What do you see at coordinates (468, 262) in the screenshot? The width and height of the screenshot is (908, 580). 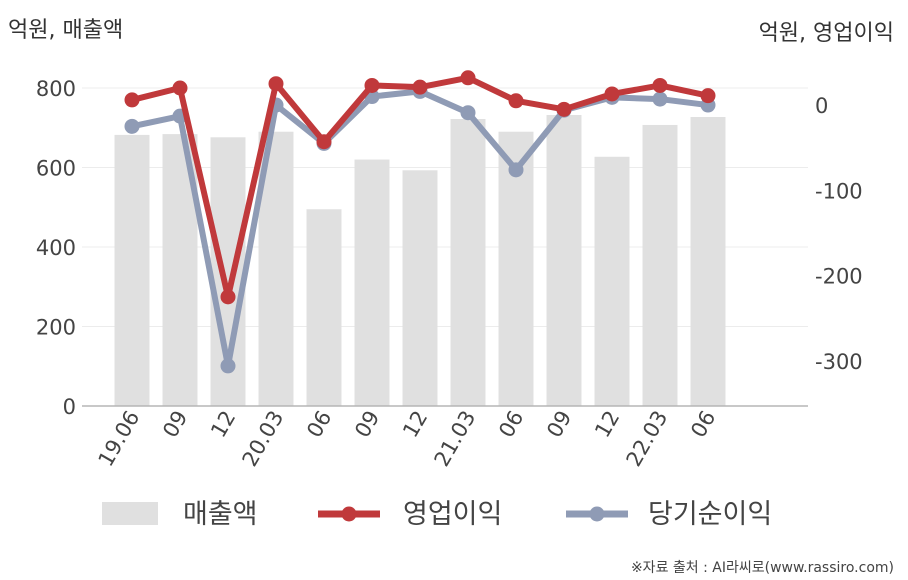 I see `bar-21.03` at bounding box center [468, 262].